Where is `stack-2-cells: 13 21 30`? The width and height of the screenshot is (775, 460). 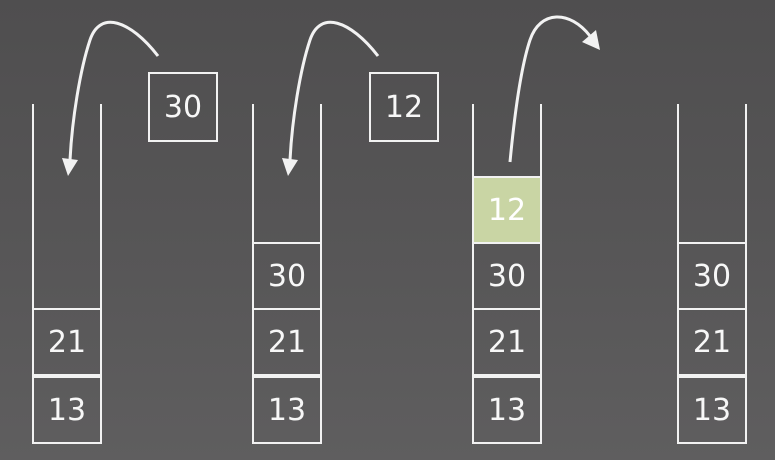
stack-2-cells: 13 21 30 is located at coordinates (287, 343).